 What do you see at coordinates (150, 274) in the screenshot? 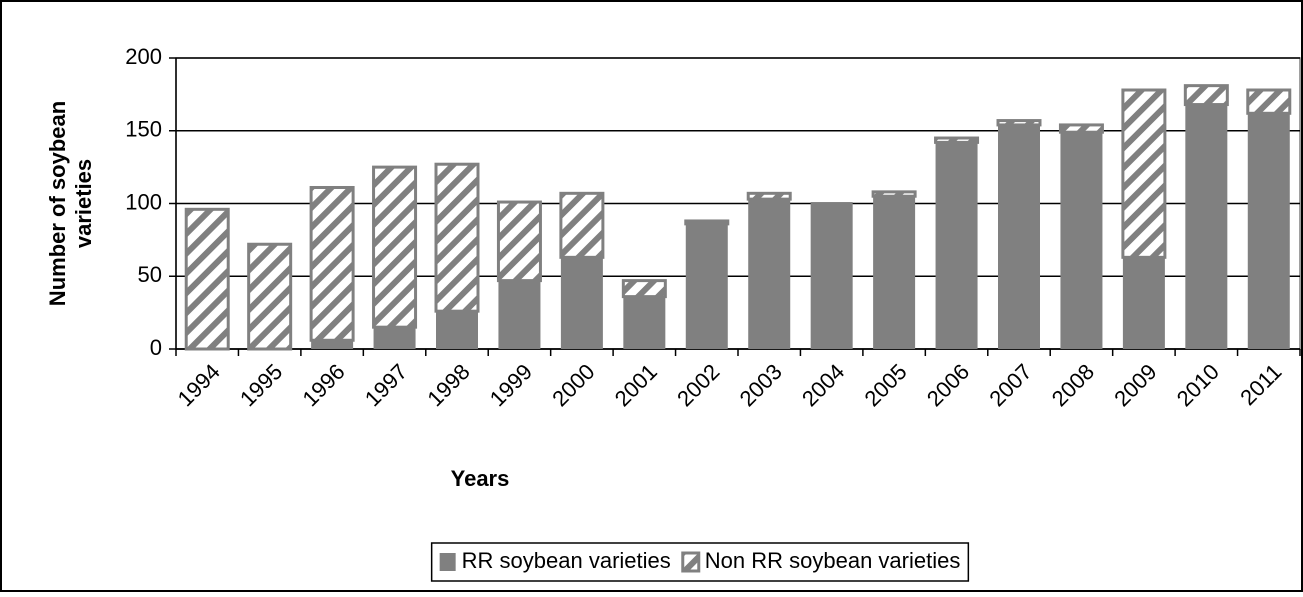
I see `y-tick-label: 50` at bounding box center [150, 274].